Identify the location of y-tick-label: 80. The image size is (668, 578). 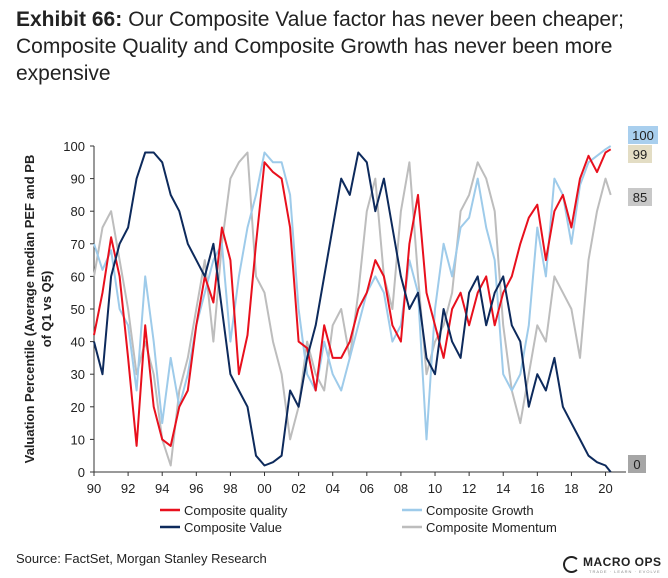
(78, 211).